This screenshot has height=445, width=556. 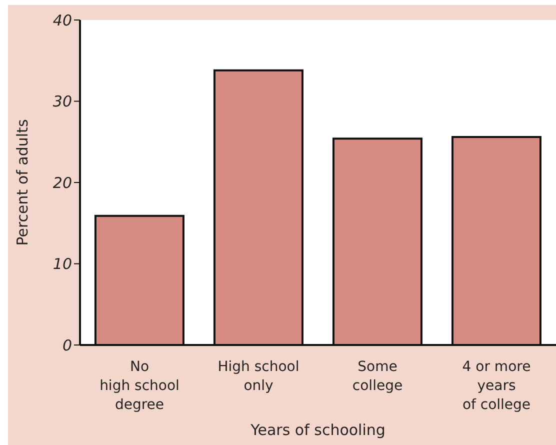 I want to click on y-tick-label: 0, so click(x=67, y=345).